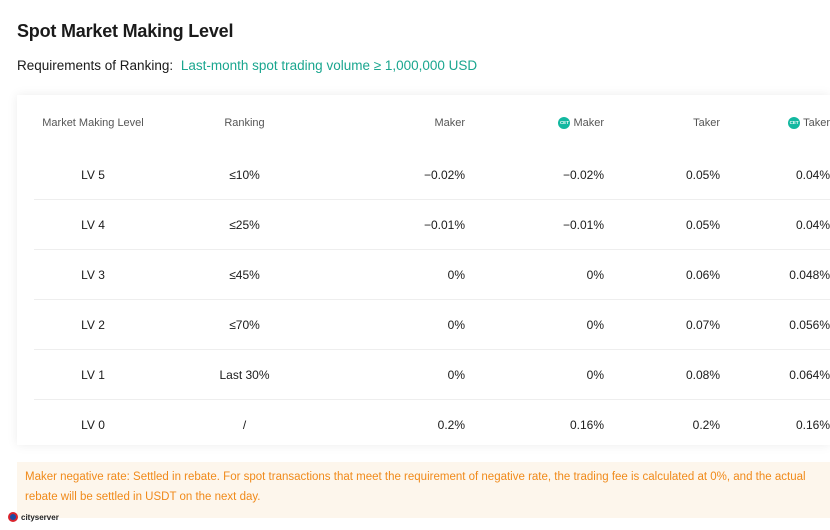 The image size is (830, 530). I want to click on cityserver-watermark: cityserver, so click(33, 517).